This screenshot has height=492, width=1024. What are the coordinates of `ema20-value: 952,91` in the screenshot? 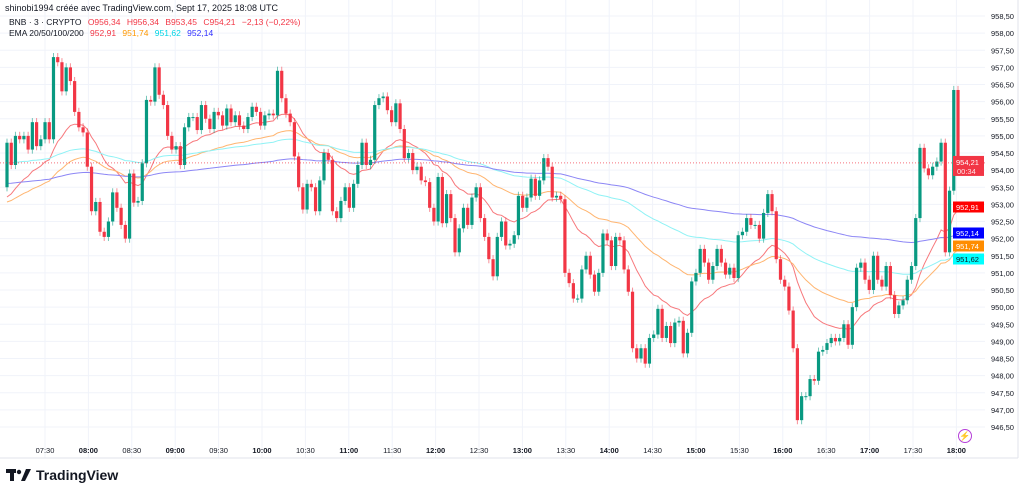 It's located at (103, 33).